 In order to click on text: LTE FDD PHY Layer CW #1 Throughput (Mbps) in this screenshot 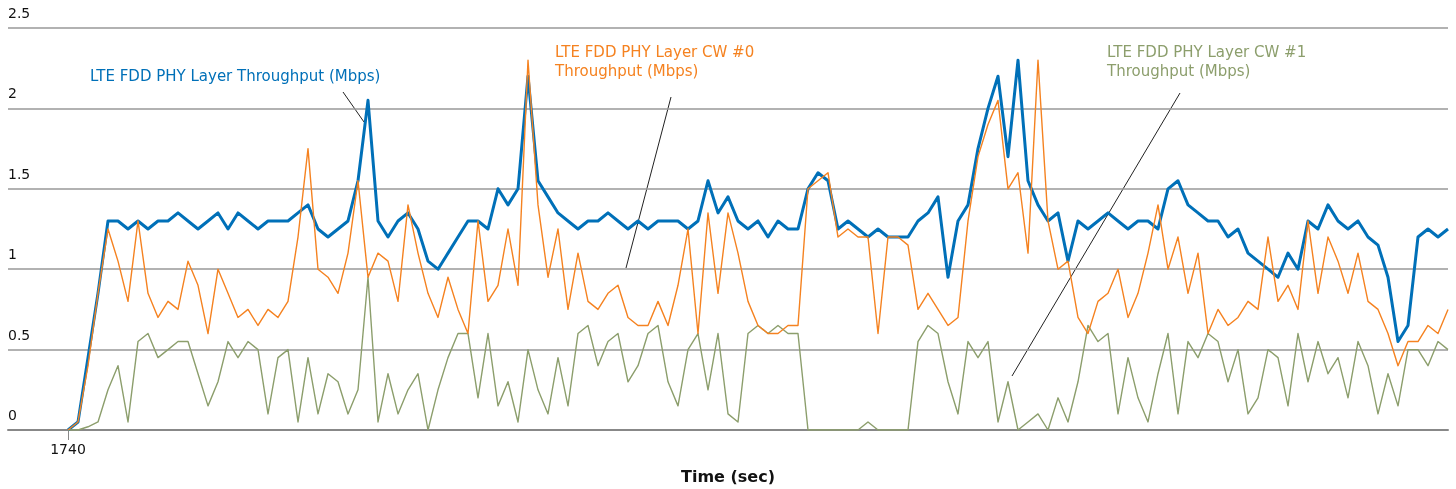, I will do `click(1208, 61)`.